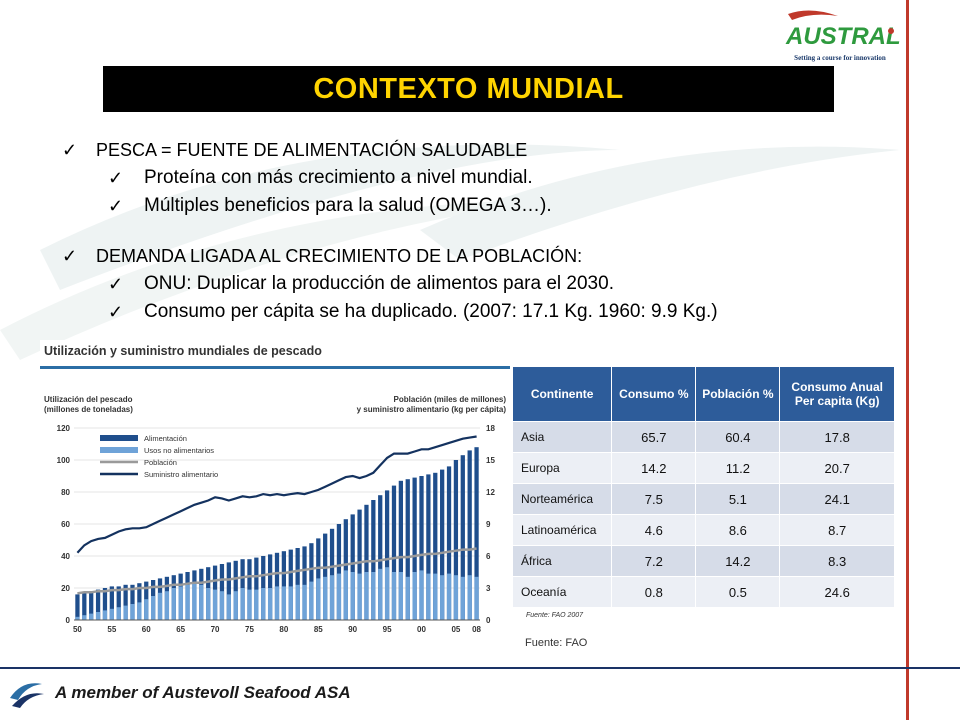 This screenshot has height=720, width=960. Describe the element at coordinates (432, 409) in the screenshot. I see `y2-axis-title: y suministro alimentario (kg per cápita)` at that location.